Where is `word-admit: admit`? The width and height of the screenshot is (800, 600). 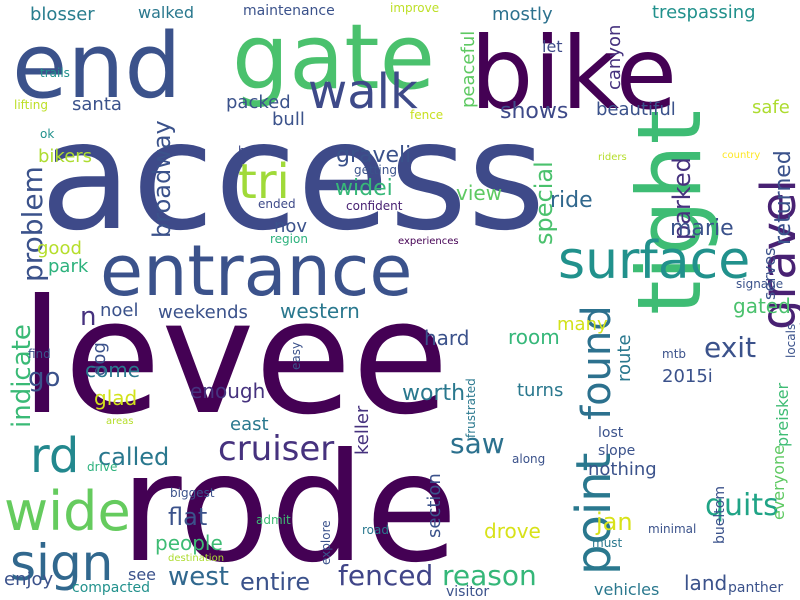
word-admit: admit is located at coordinates (273, 520).